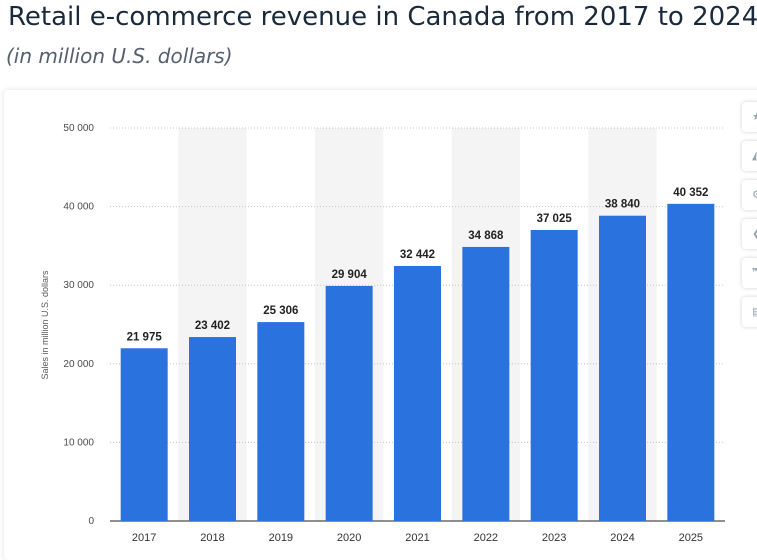 The height and width of the screenshot is (560, 757). I want to click on x-tick-label: 2021, so click(417, 538).